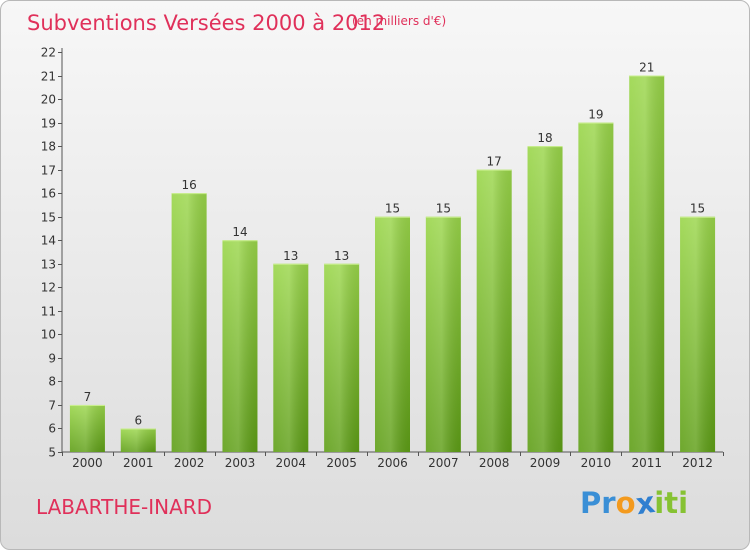  What do you see at coordinates (52, 429) in the screenshot?
I see `y-tick-label: 6` at bounding box center [52, 429].